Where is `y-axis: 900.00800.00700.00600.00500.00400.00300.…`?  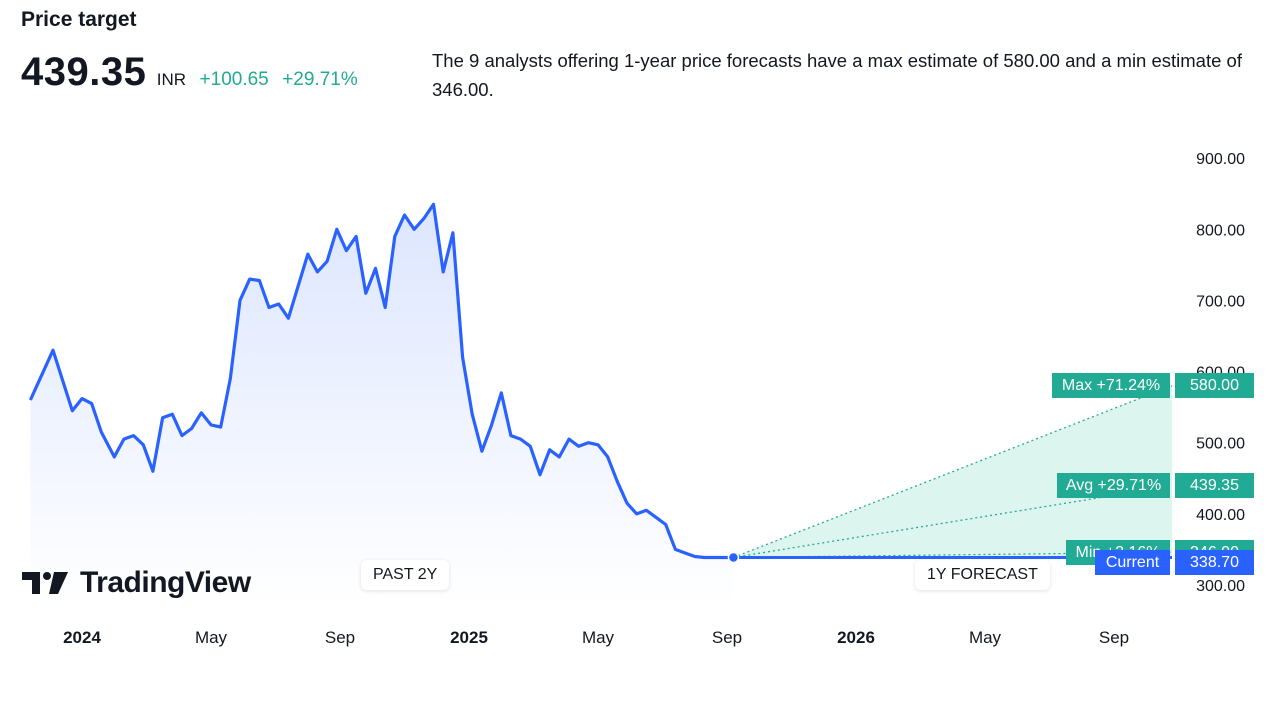 y-axis: 900.00800.00700.00600.00500.00400.00300.… is located at coordinates (1220, 373).